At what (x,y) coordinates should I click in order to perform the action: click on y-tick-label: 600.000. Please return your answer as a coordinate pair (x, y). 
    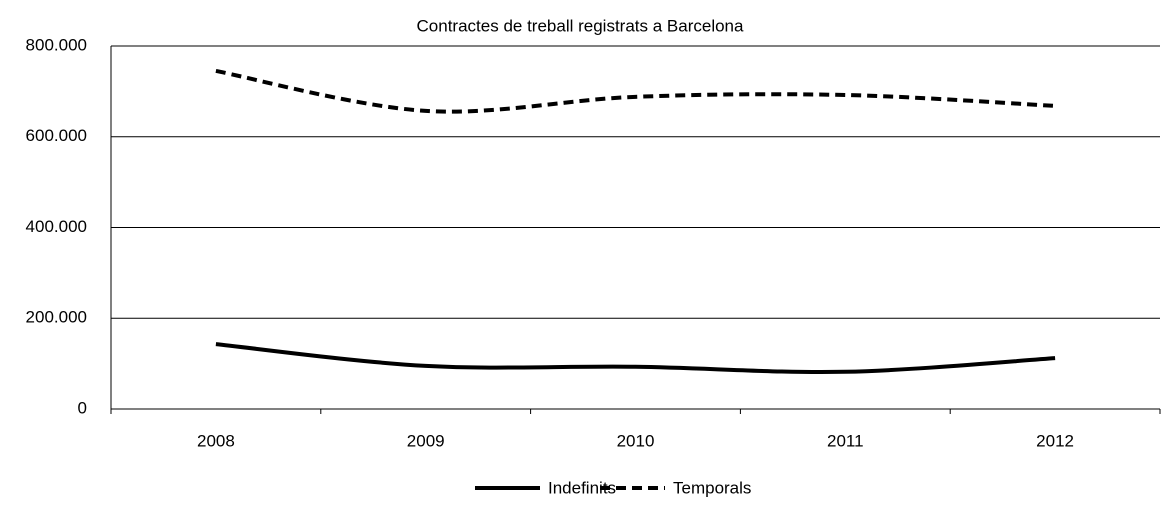
    Looking at the image, I should click on (56, 135).